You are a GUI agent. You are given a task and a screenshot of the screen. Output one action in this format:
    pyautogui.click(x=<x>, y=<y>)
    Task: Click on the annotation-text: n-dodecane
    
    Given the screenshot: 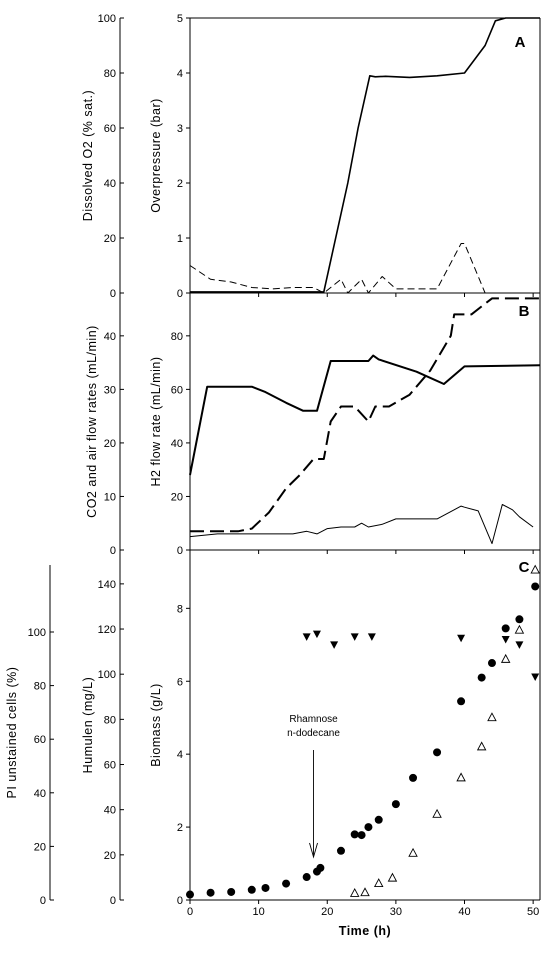 What is the action you would take?
    pyautogui.click(x=313, y=733)
    